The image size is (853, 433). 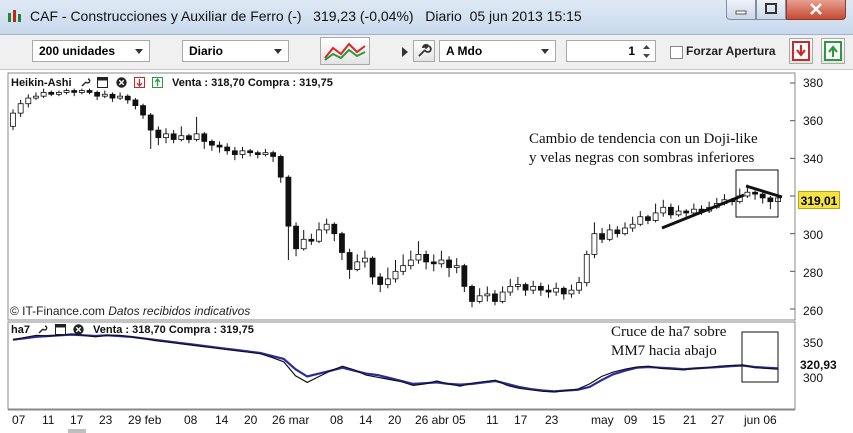 I want to click on buy-small-icon, so click(x=157, y=82).